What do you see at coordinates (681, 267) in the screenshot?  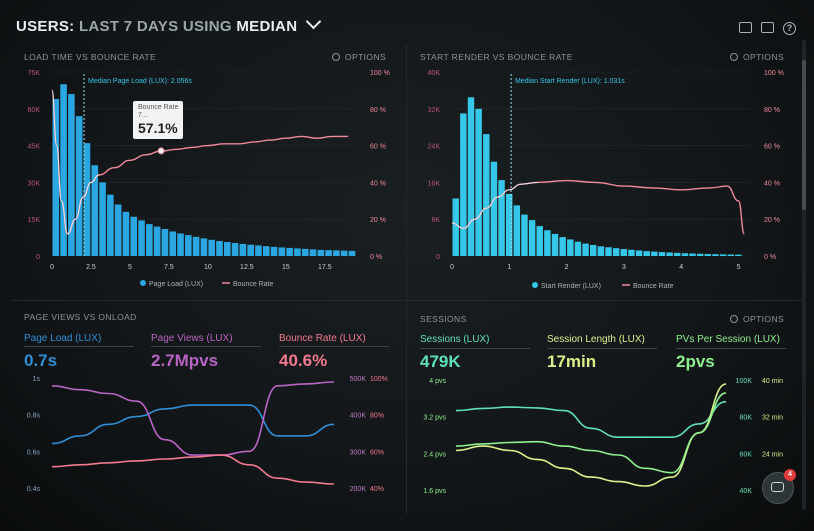 I see `x-tick: 4` at bounding box center [681, 267].